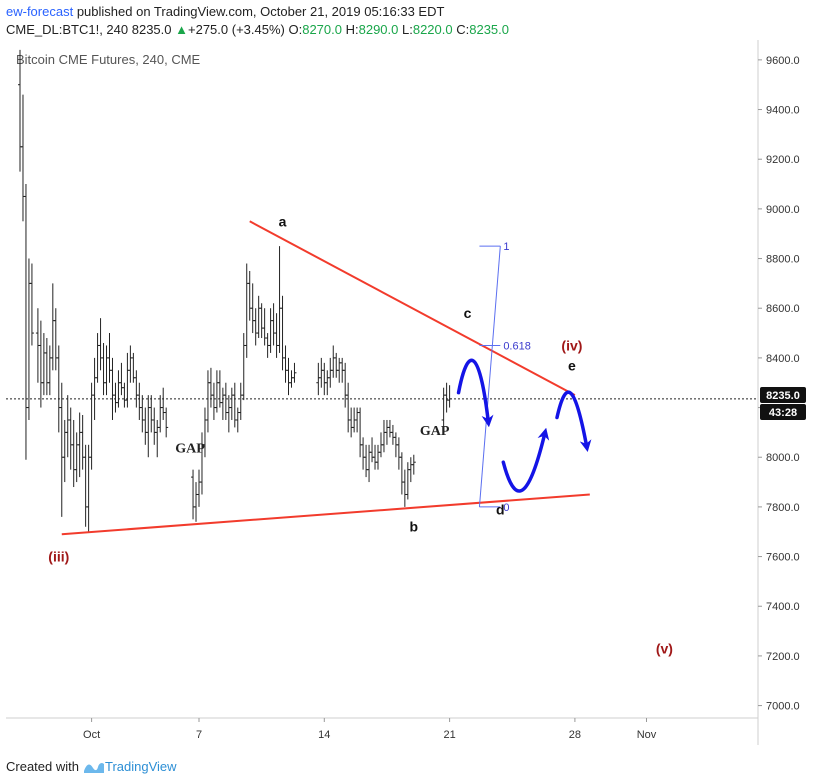 Image resolution: width=816 pixels, height=784 pixels. I want to click on fib-level-label: 1, so click(506, 247).